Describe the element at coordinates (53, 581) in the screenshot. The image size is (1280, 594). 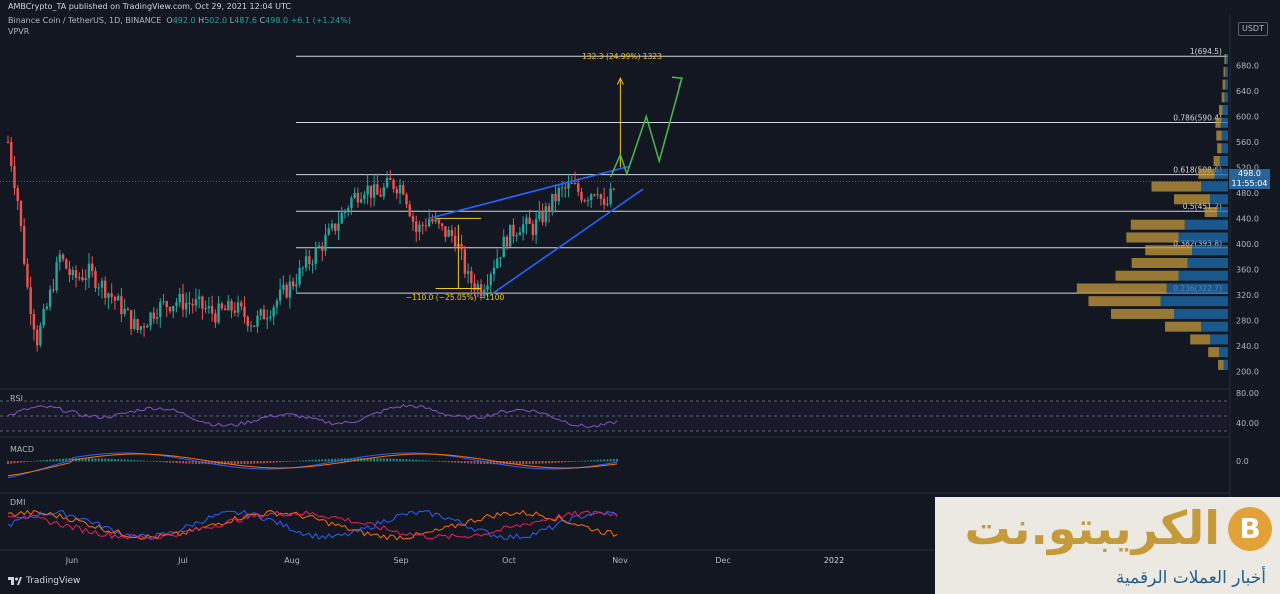
I see `tradingview-label: TradingView` at that location.